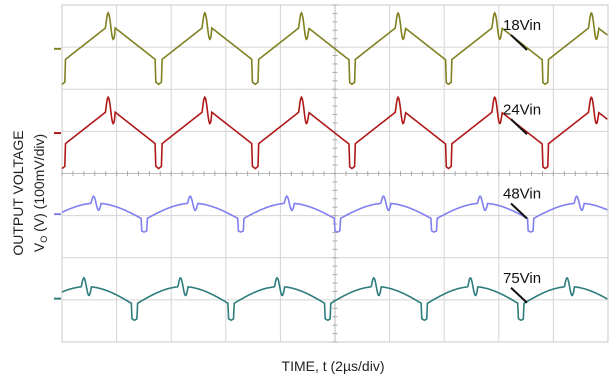 The width and height of the screenshot is (613, 379). I want to click on trace-line-48Vin, so click(334, 214).